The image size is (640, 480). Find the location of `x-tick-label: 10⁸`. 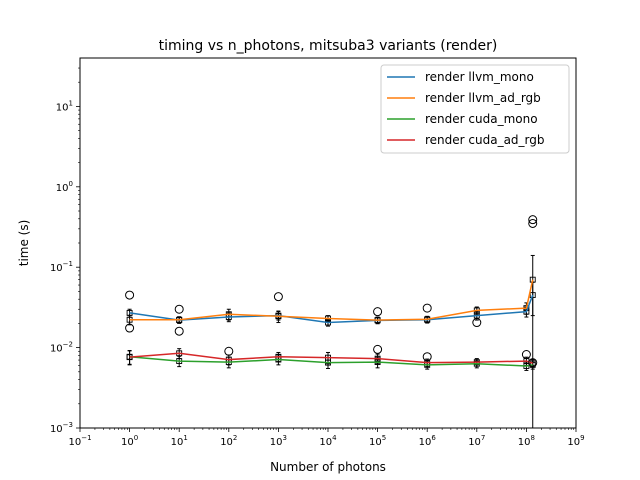

x-tick-label: 10⁸ is located at coordinates (526, 441).